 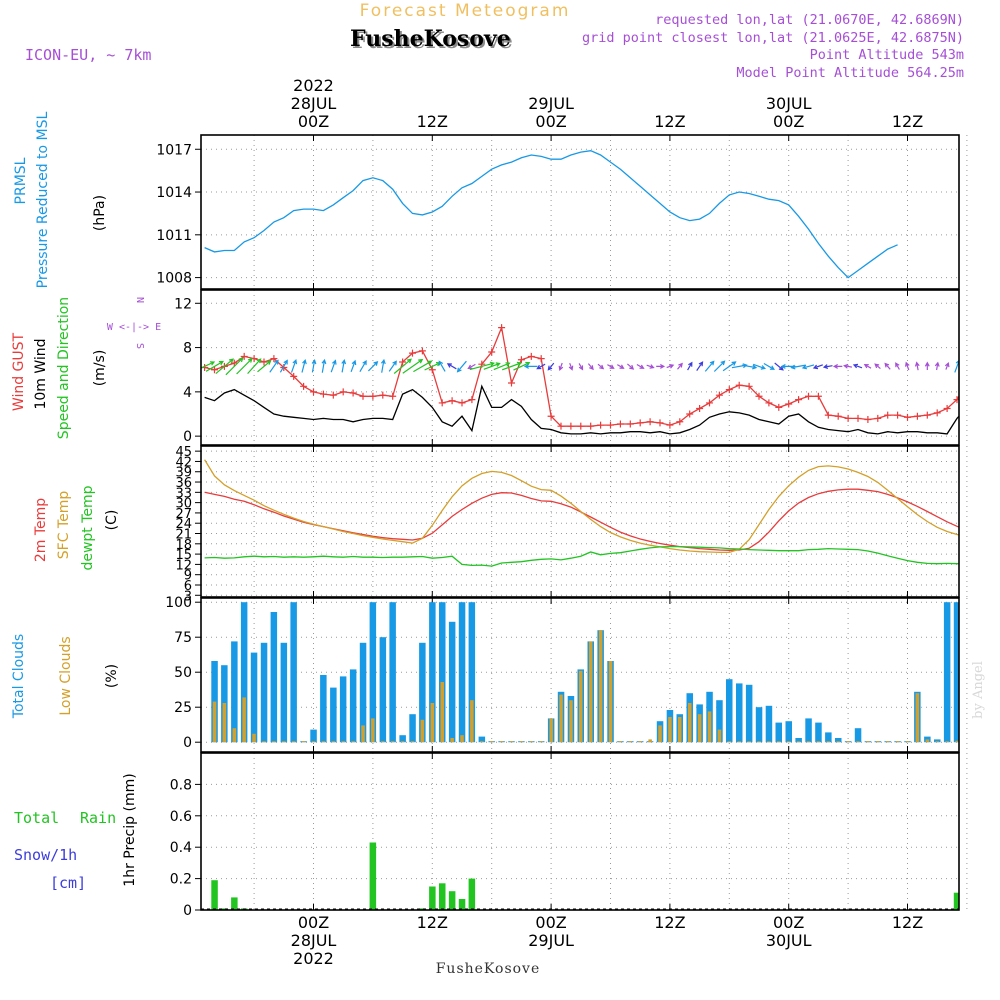 What do you see at coordinates (64, 525) in the screenshot?
I see `temp-sfc-label: SFC Temp` at bounding box center [64, 525].